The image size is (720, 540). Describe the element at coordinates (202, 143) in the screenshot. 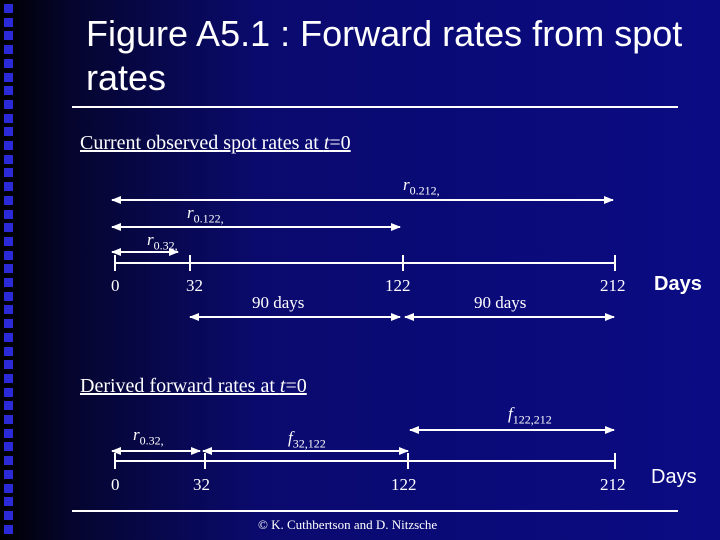

I see `spot-heading-text: Current observed spot rates at` at that location.